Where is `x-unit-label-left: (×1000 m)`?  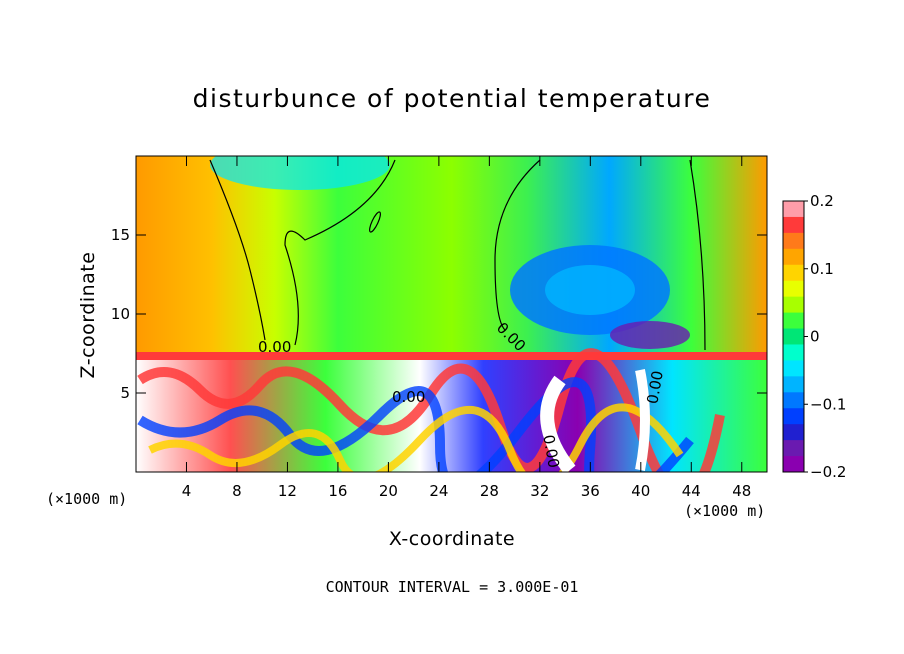
x-unit-label-left: (×1000 m) is located at coordinates (87, 499).